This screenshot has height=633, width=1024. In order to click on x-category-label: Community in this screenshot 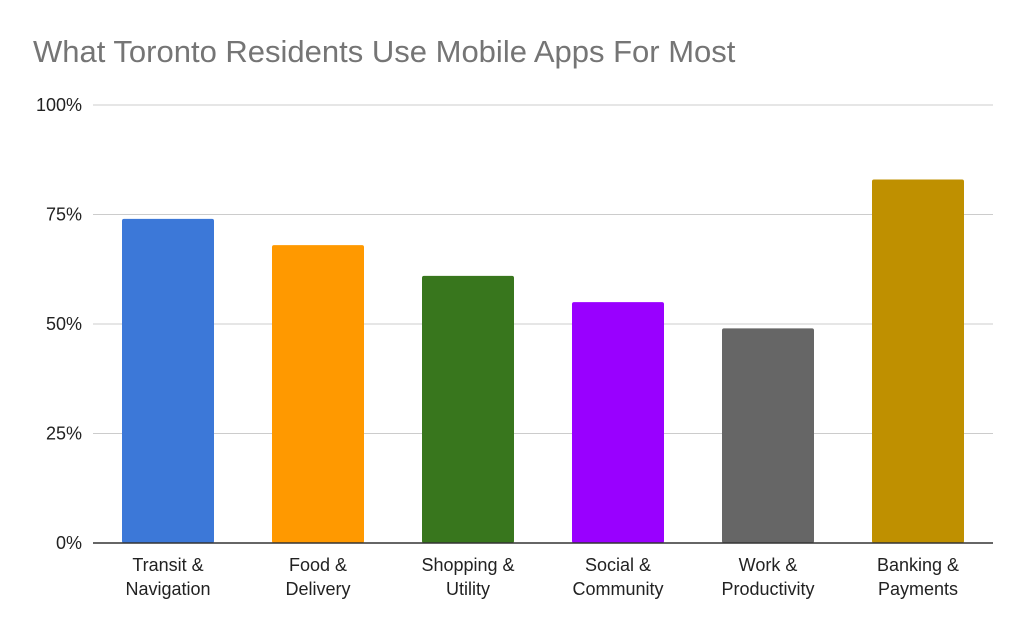, I will do `click(617, 589)`.